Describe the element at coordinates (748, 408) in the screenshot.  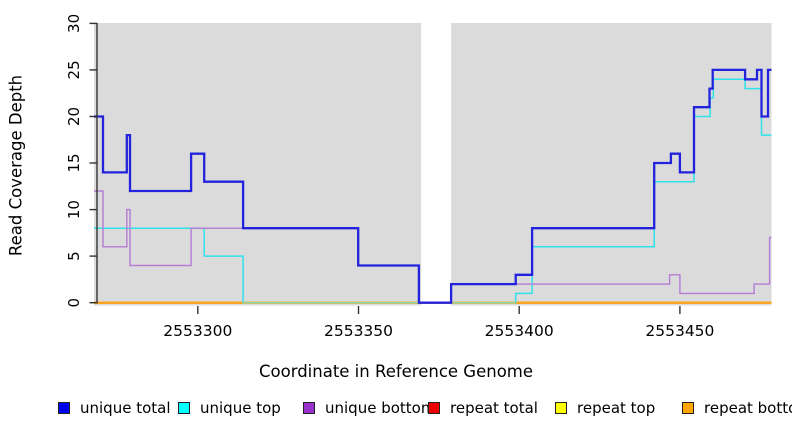
I see `legend-label: repeat bottom` at that location.